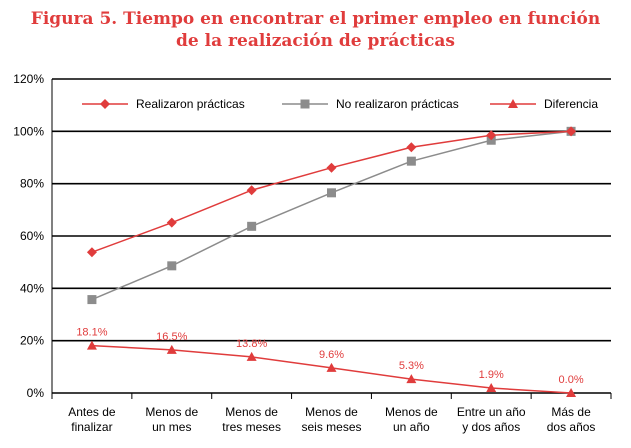 The image size is (631, 448). Describe the element at coordinates (571, 419) in the screenshot. I see `x-tick-label: Más de dos años` at that location.